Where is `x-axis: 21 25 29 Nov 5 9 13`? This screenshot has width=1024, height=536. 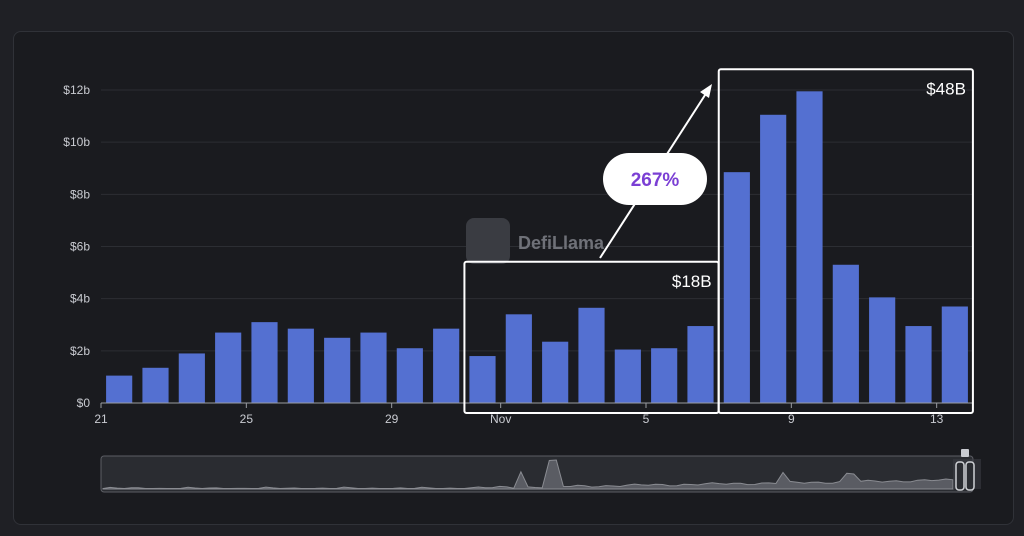 x-axis: 21 25 29 Nov 5 9 13 is located at coordinates (533, 414).